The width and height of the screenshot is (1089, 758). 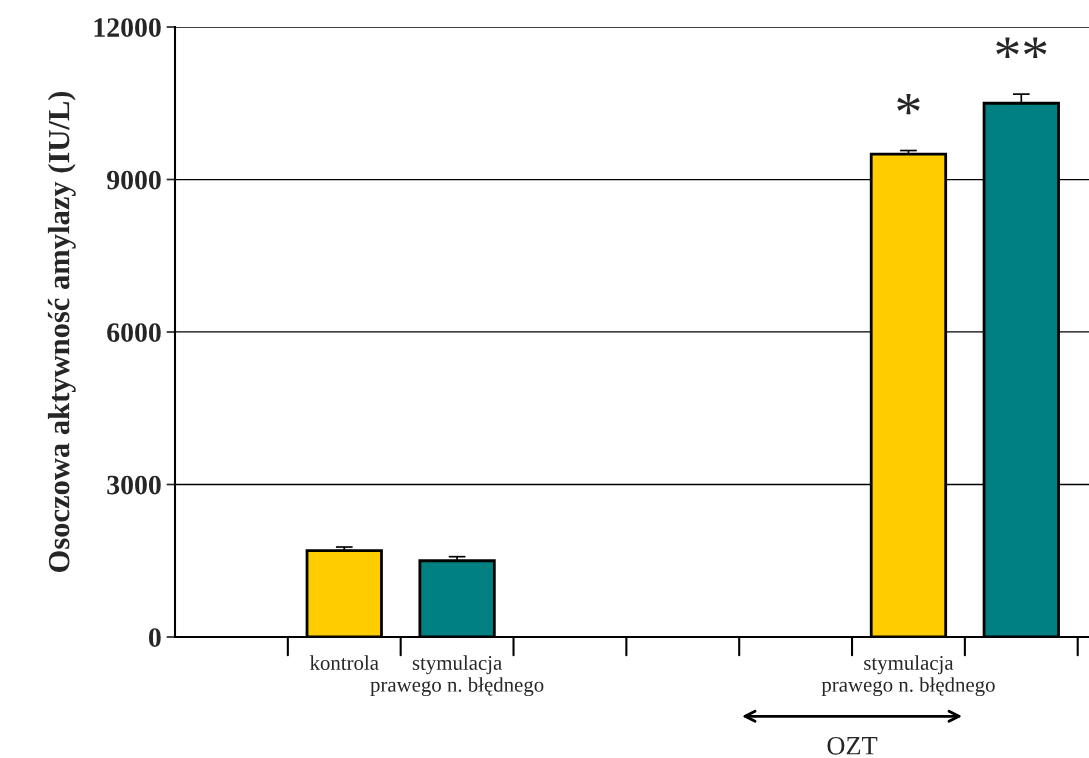 What do you see at coordinates (127, 27) in the screenshot?
I see `y-tick-label: 12000` at bounding box center [127, 27].